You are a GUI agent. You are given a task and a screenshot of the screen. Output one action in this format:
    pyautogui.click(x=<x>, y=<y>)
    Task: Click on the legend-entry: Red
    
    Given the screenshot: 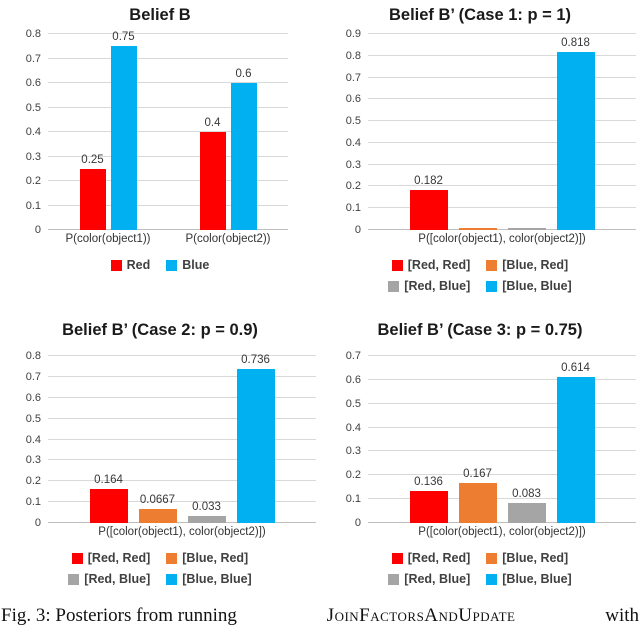 What is the action you would take?
    pyautogui.click(x=130, y=265)
    